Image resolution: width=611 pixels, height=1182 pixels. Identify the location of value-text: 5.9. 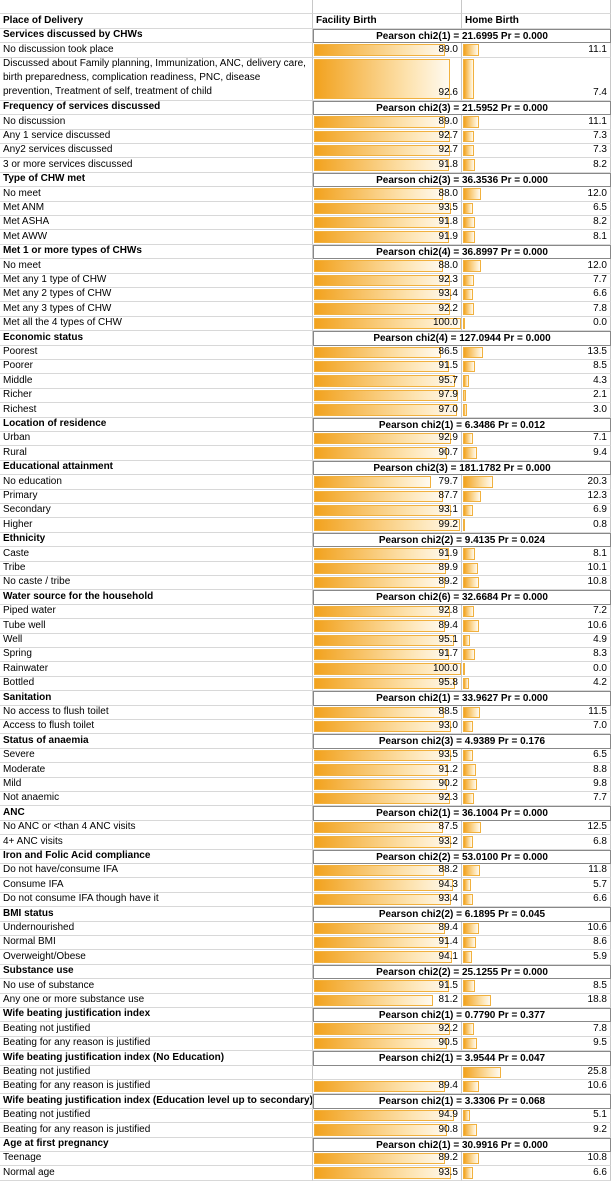
(600, 956).